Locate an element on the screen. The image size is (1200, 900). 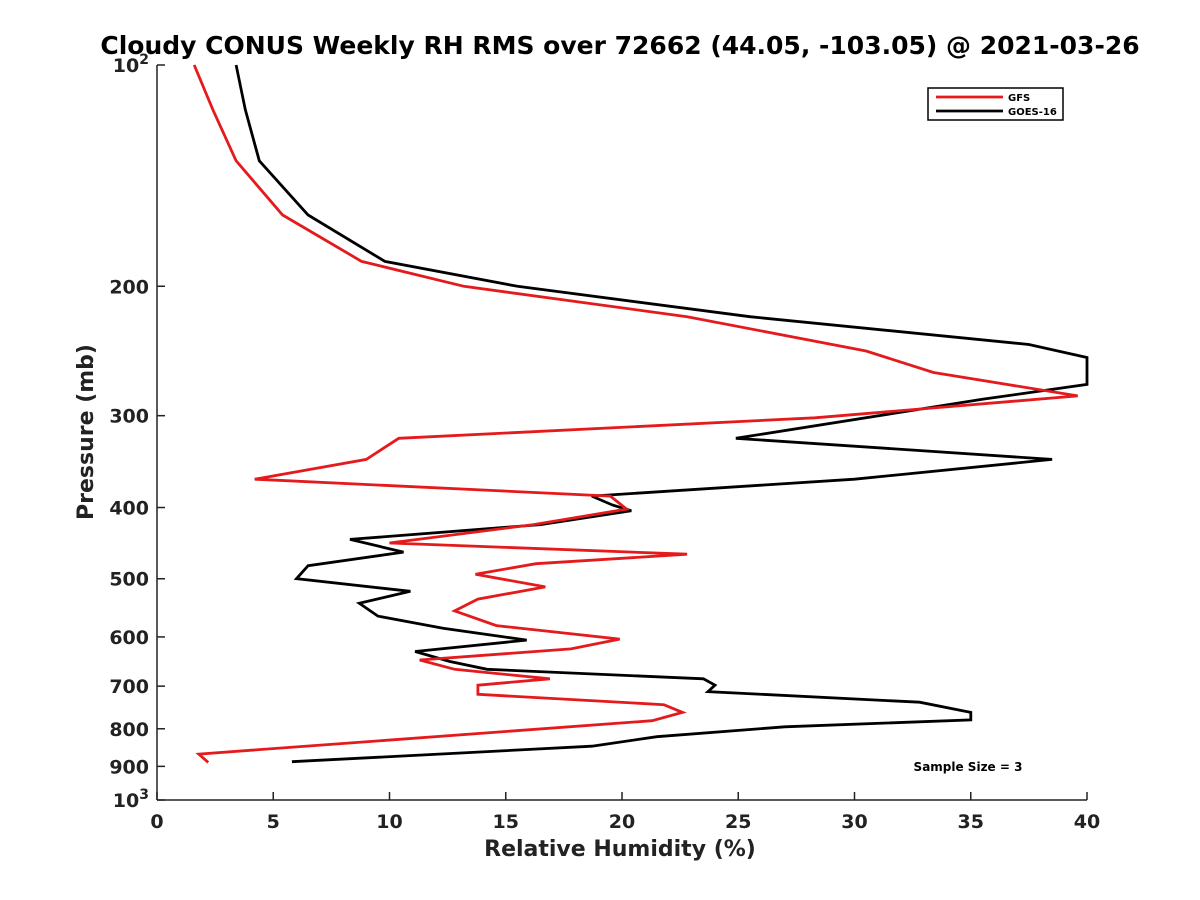
y-axis-ticks: 10² 200 300 400 500 600 700 800 900 10³ is located at coordinates (137, 432).